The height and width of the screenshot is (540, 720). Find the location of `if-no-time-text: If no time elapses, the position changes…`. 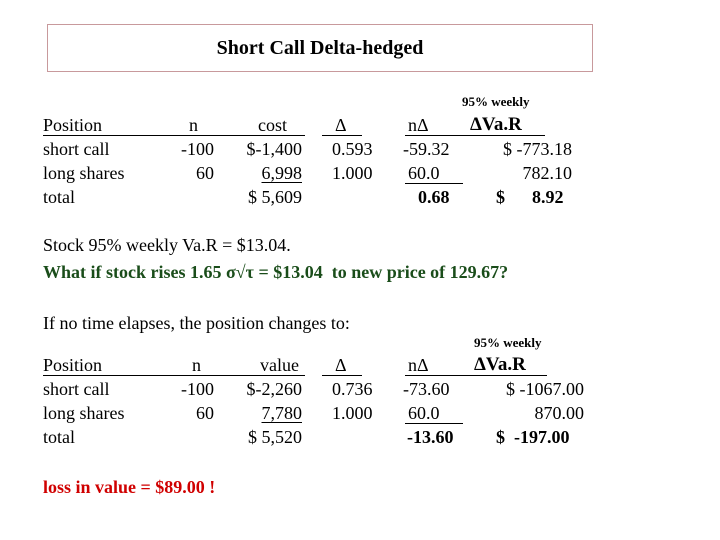

if-no-time-text: If no time elapses, the position changes… is located at coordinates (196, 323).